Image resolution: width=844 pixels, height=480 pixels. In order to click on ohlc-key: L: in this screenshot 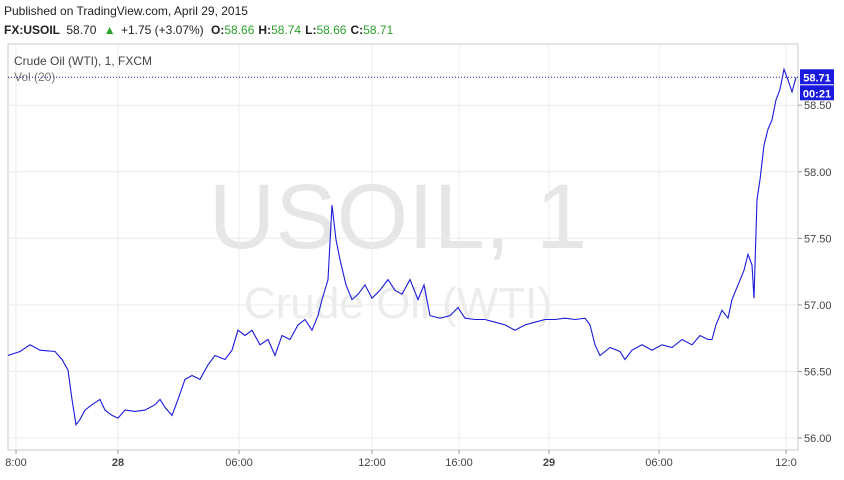, I will do `click(310, 30)`.